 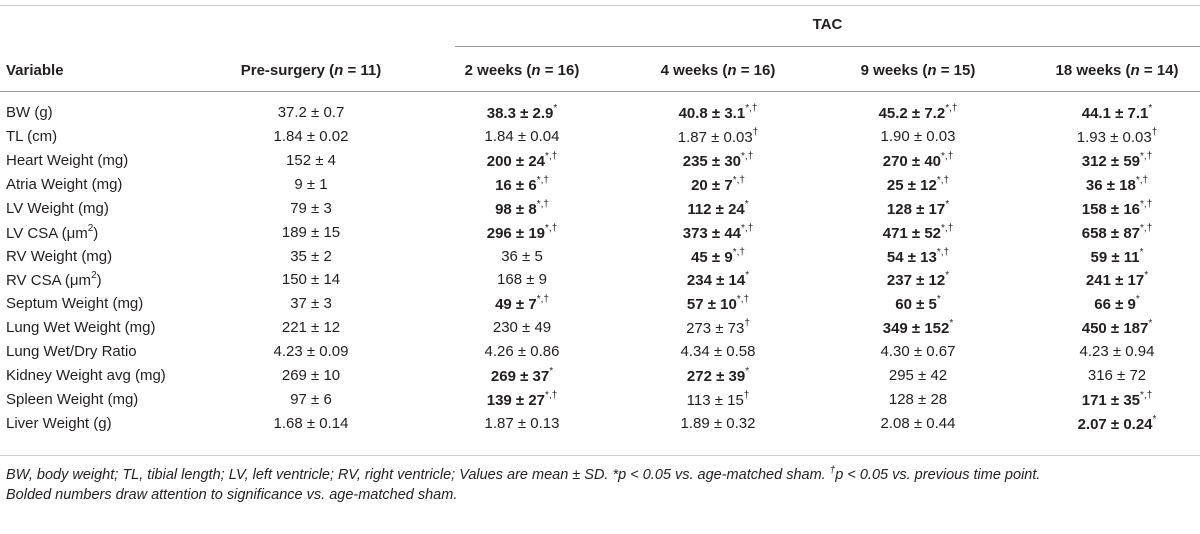 I want to click on table-bottom-rule, so click(x=600, y=455).